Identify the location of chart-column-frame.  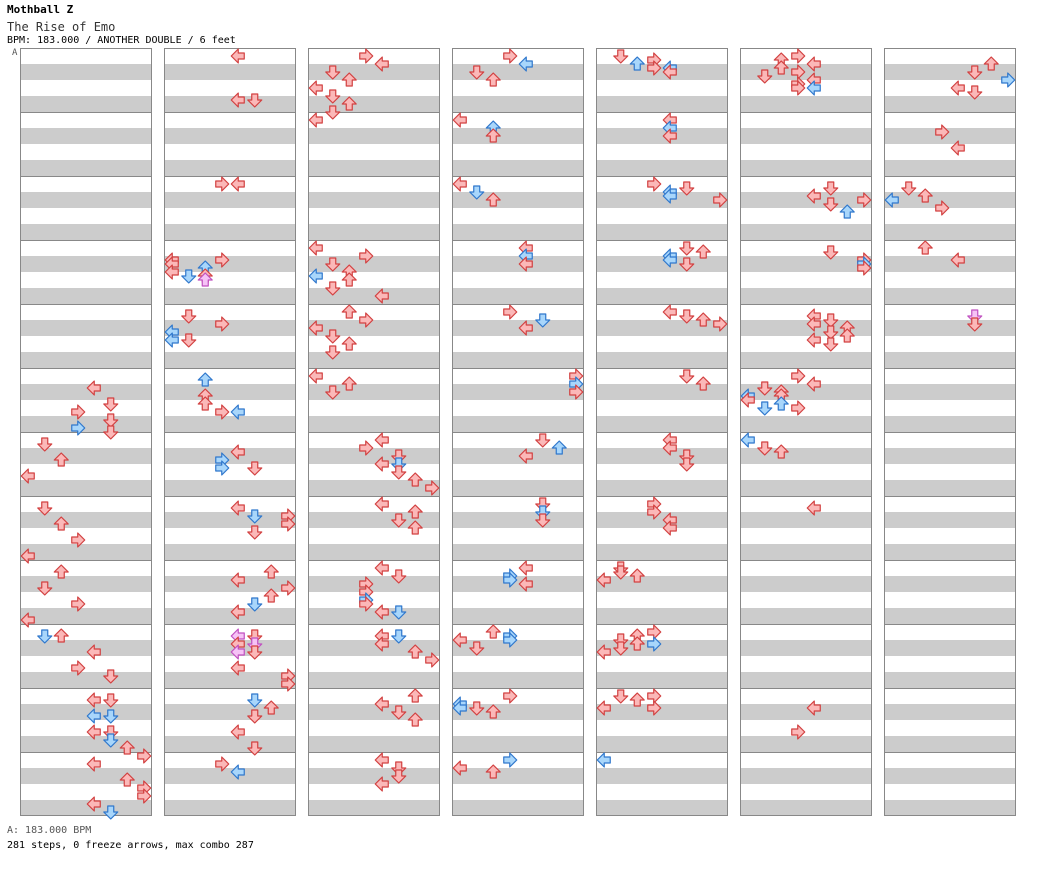
(662, 432).